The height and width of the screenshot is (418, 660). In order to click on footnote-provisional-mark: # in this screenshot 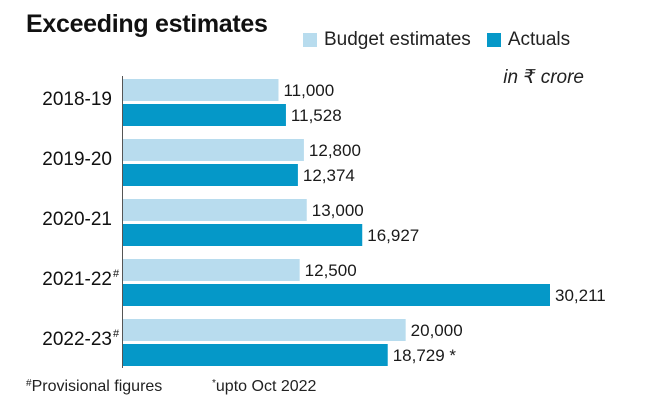, I will do `click(29, 383)`.